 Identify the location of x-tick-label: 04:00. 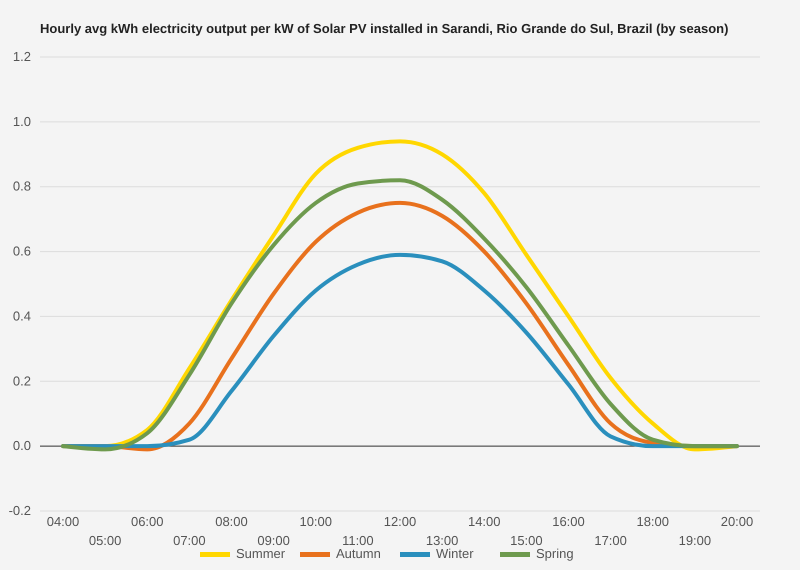
(63, 521).